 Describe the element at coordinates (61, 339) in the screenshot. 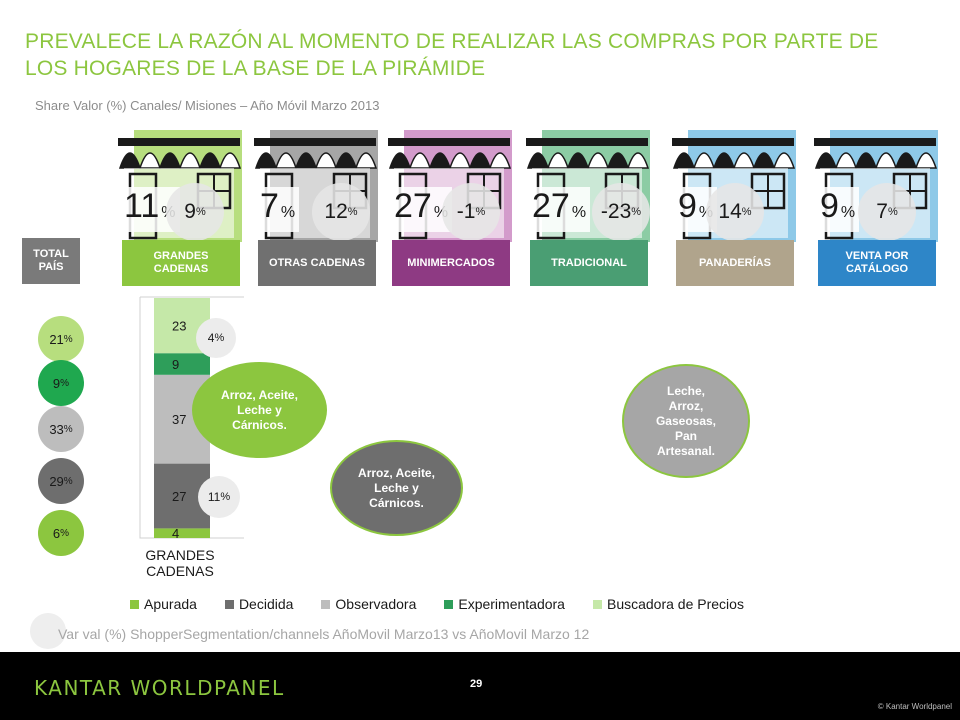

I see `segment-circle: 21%` at that location.